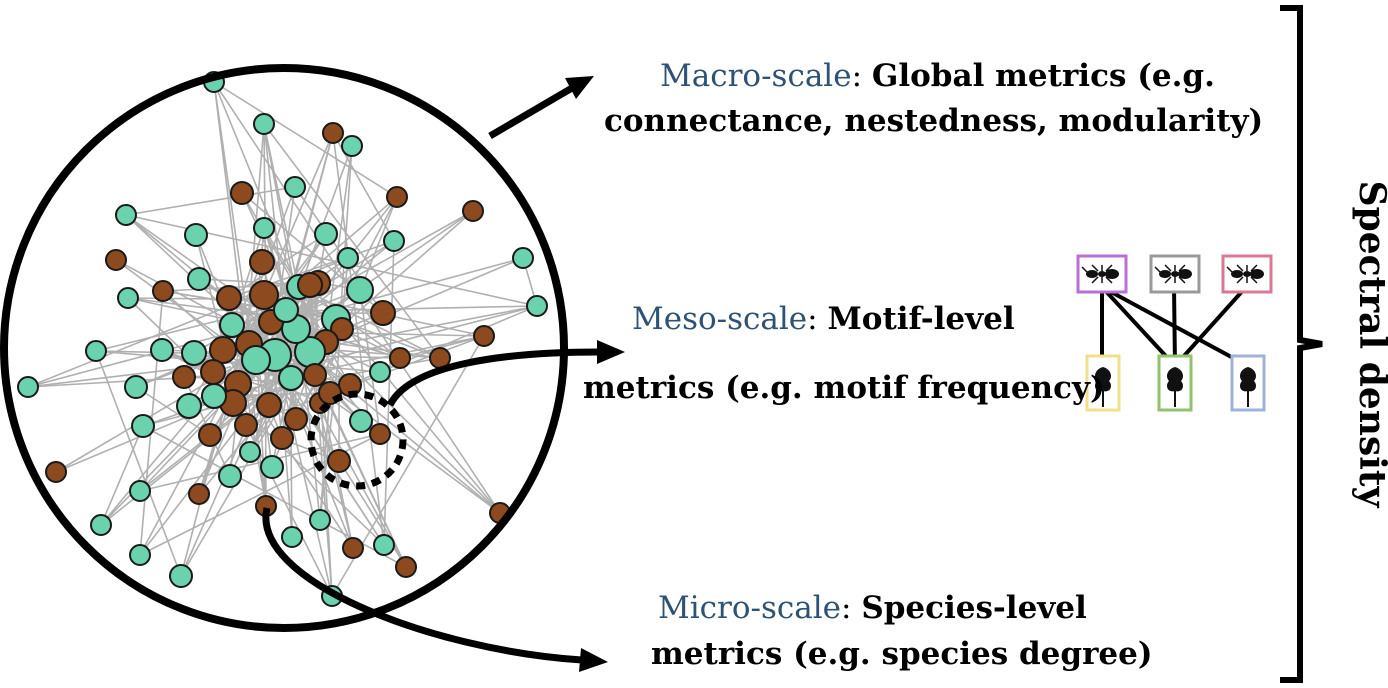 The image size is (1388, 688). Describe the element at coordinates (934, 121) in the screenshot. I see `macro-label-line2: connectance, nestedness, modularity)` at that location.